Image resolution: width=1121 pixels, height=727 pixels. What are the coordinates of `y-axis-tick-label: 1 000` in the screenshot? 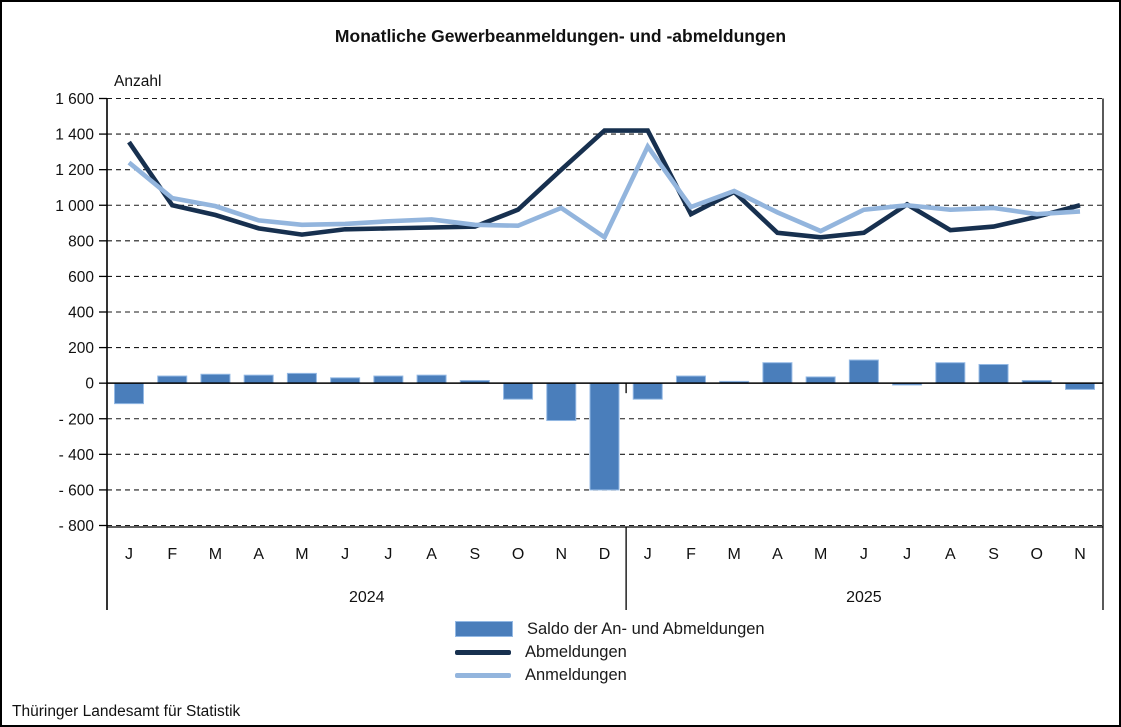 It's located at (74, 206).